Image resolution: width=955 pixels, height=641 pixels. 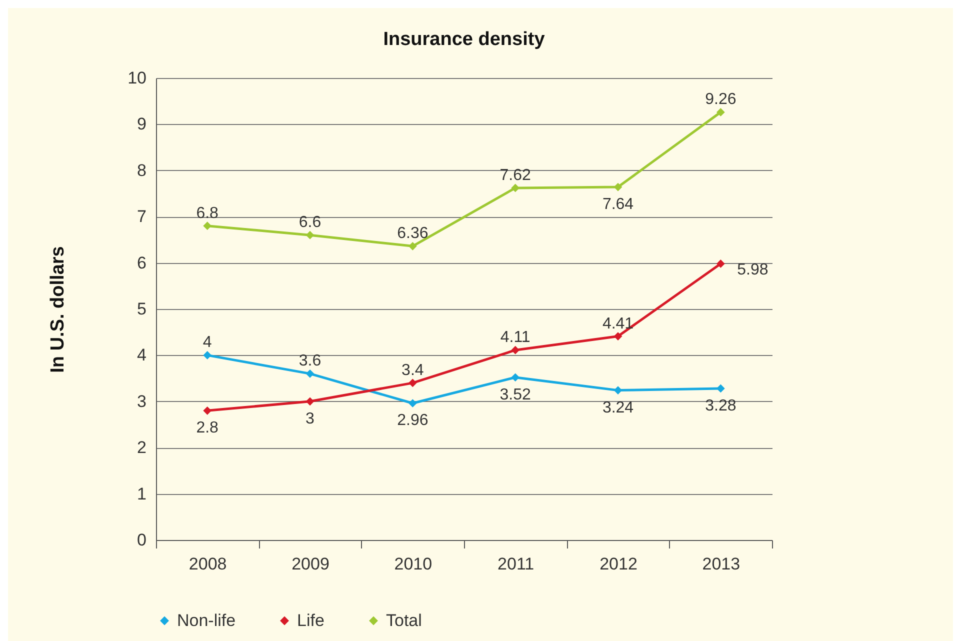 I want to click on y-tick-label: 5, so click(x=141, y=309).